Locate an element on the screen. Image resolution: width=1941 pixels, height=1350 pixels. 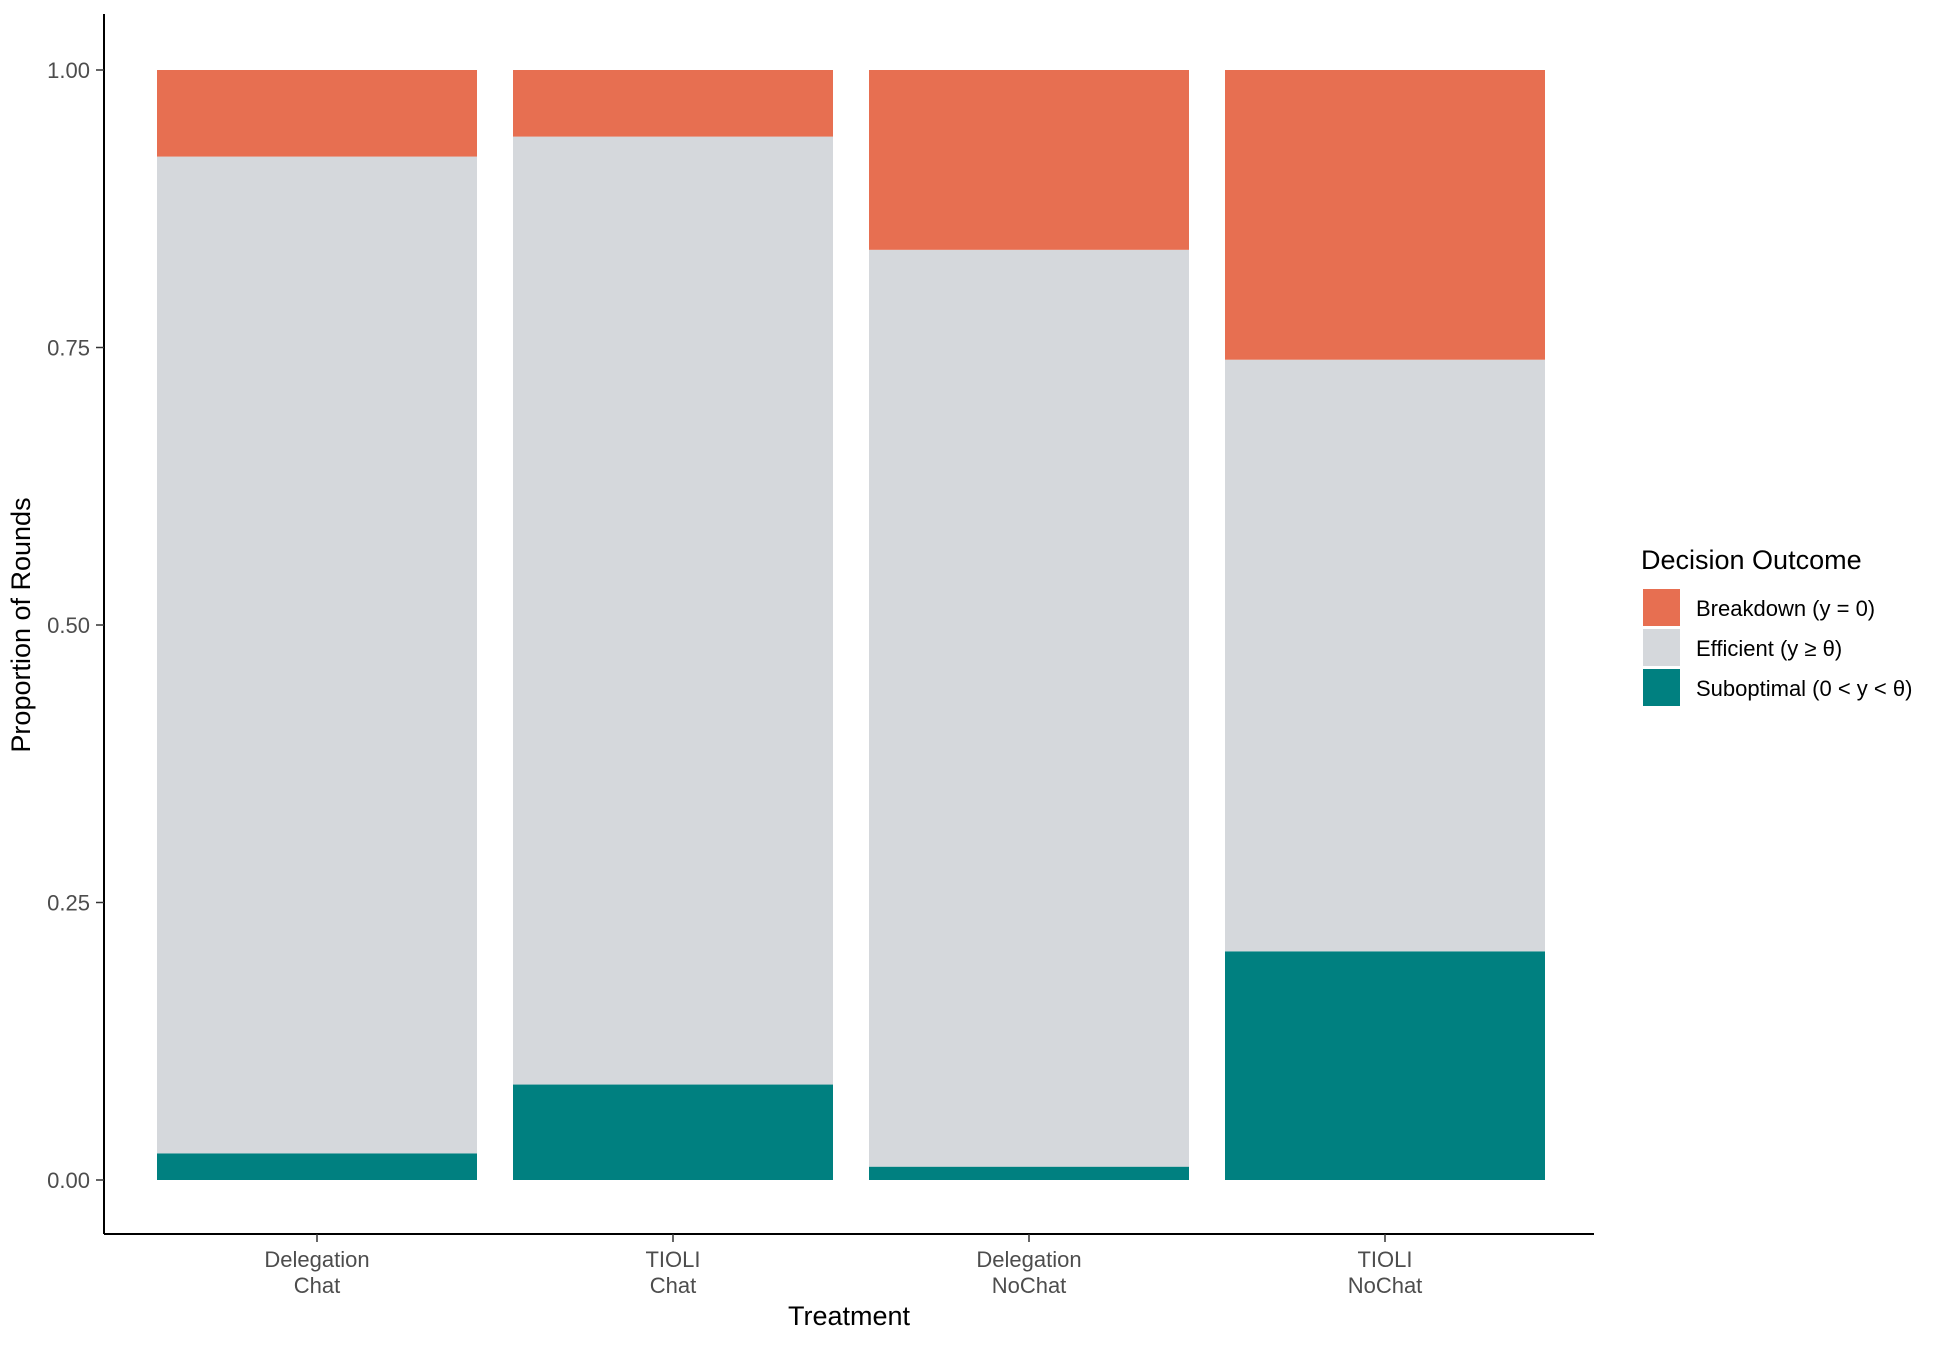
x-axis-title: Treatment is located at coordinates (849, 1316).